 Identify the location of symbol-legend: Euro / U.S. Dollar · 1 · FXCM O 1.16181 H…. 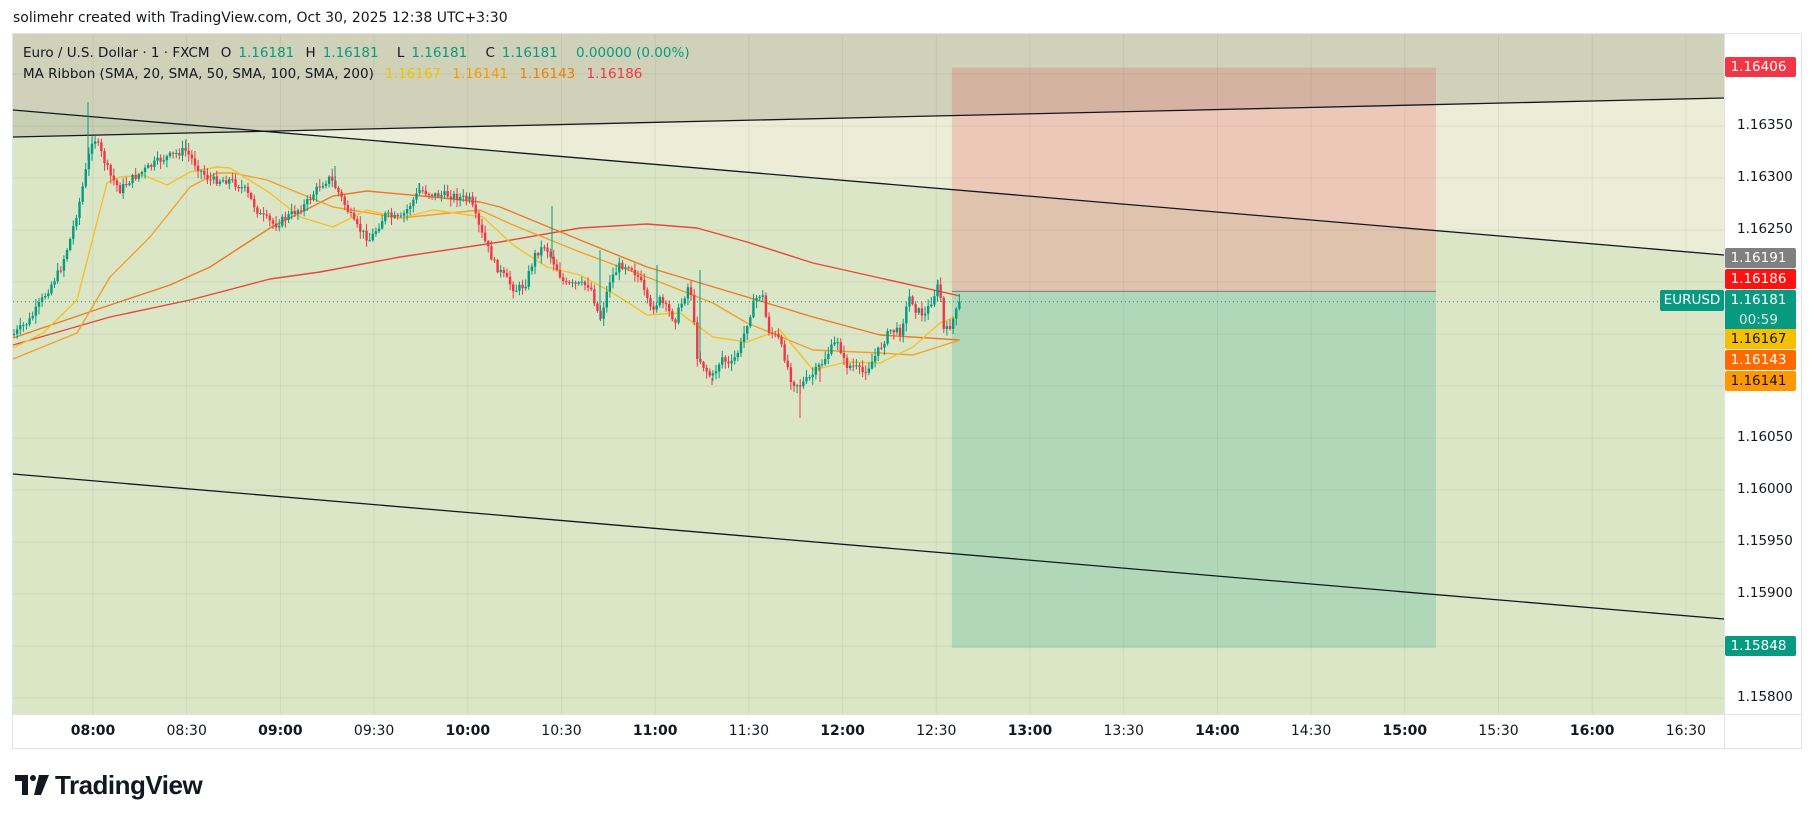
(356, 53).